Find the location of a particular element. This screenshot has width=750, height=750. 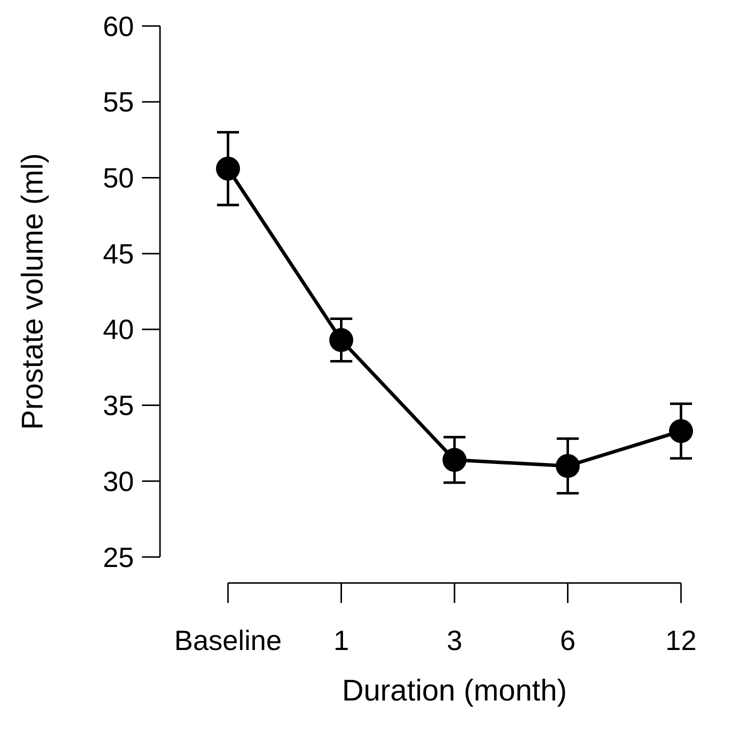

y-tick-label: 35 is located at coordinates (118, 406).